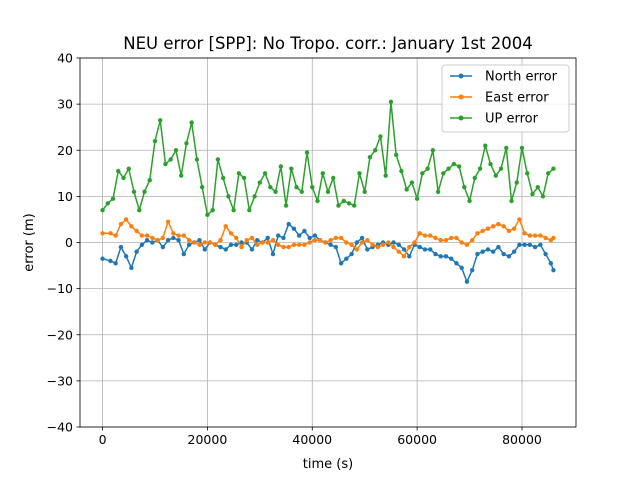 This screenshot has height=484, width=640. What do you see at coordinates (103, 439) in the screenshot?
I see `x-tick-label: 0` at bounding box center [103, 439].